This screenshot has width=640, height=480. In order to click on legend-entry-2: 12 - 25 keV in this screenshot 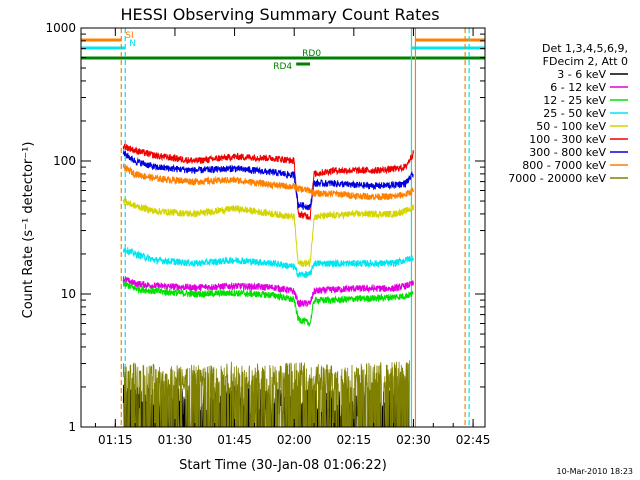, I will do `click(574, 100)`.